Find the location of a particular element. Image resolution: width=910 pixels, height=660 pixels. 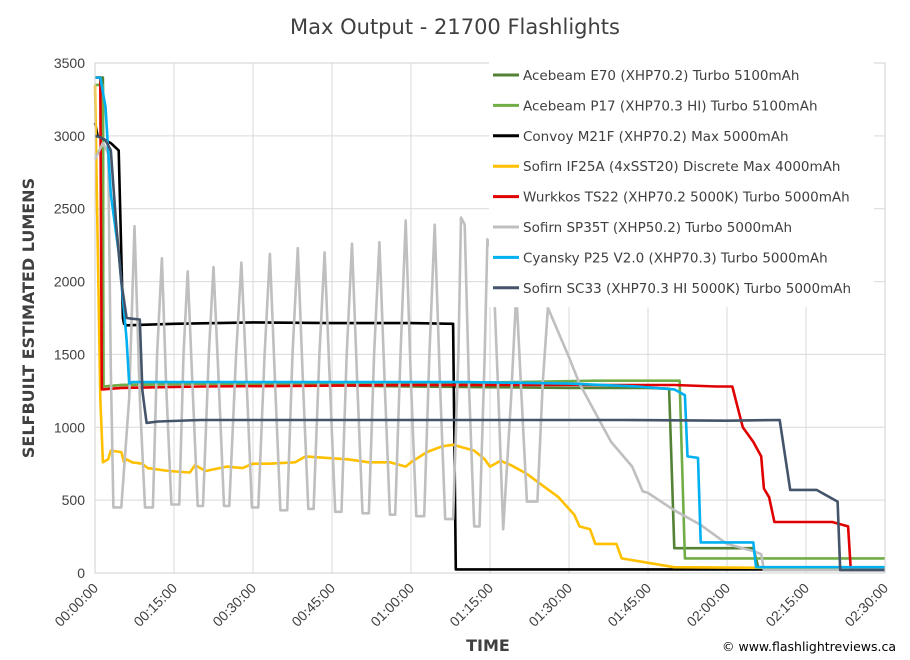

chart-title: Max Output - 21700 Flashlights is located at coordinates (455, 27).